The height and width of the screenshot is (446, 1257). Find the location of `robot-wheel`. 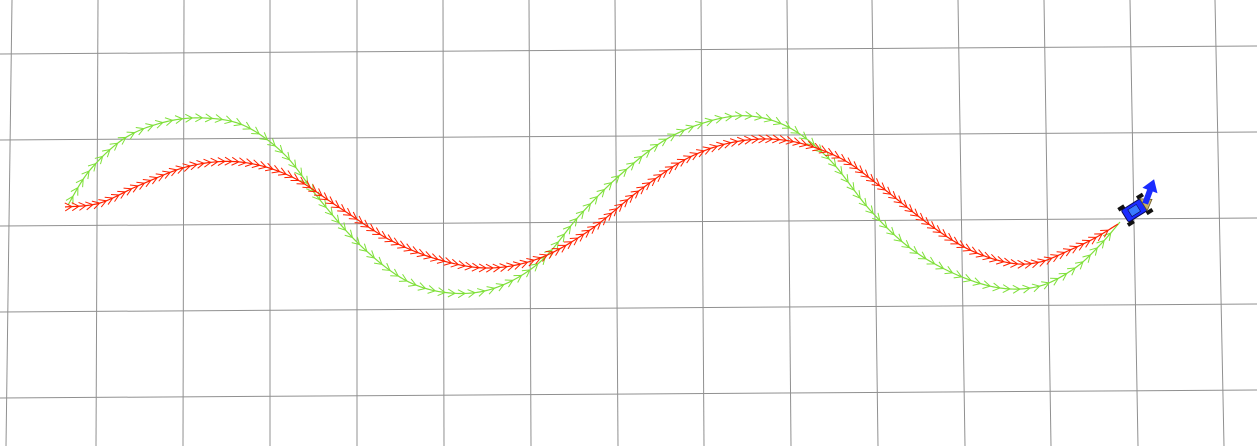

robot-wheel is located at coordinates (1140, 196).